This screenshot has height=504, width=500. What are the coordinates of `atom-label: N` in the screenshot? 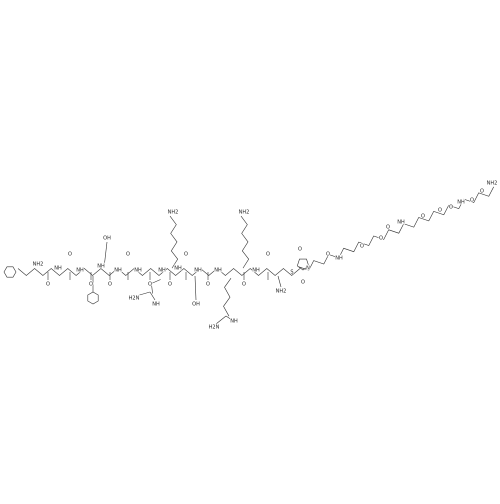 It's located at (308, 269).